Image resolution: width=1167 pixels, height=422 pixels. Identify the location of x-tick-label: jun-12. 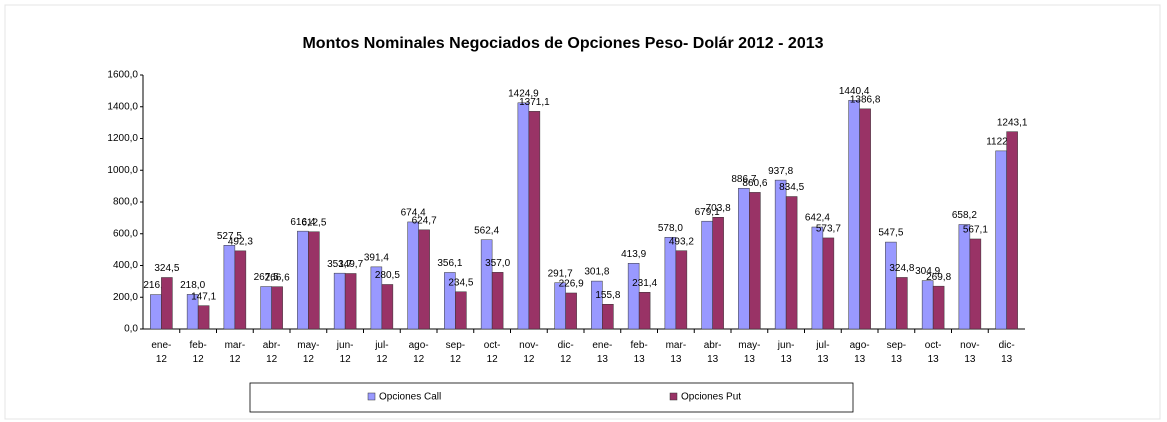
(345, 352).